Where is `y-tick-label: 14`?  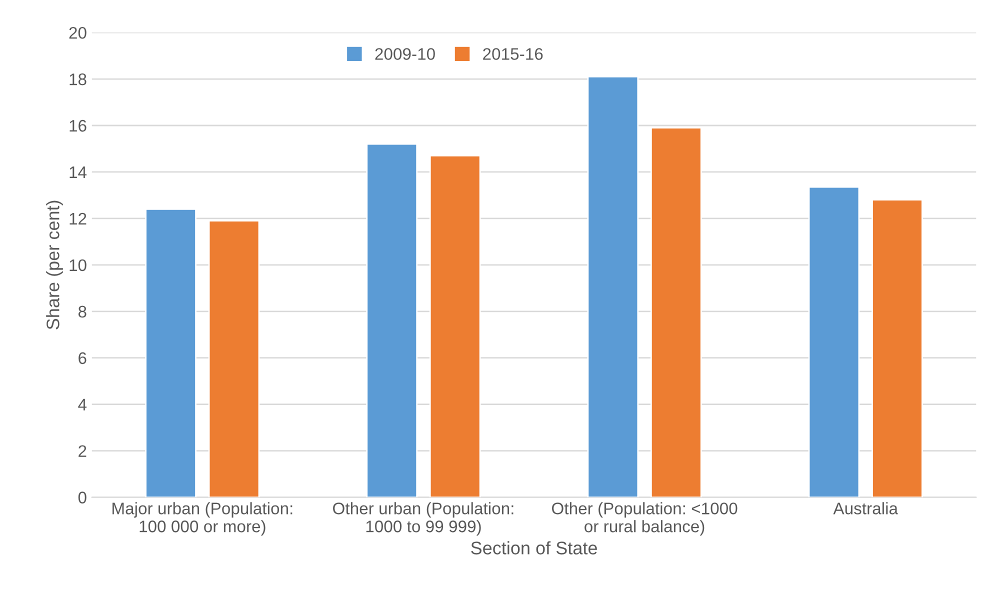 y-tick-label: 14 is located at coordinates (78, 172).